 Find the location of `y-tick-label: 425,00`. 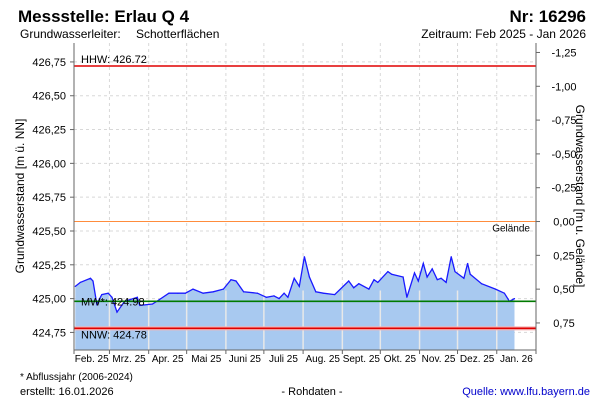

y-tick-label: 425,00 is located at coordinates (49, 300).